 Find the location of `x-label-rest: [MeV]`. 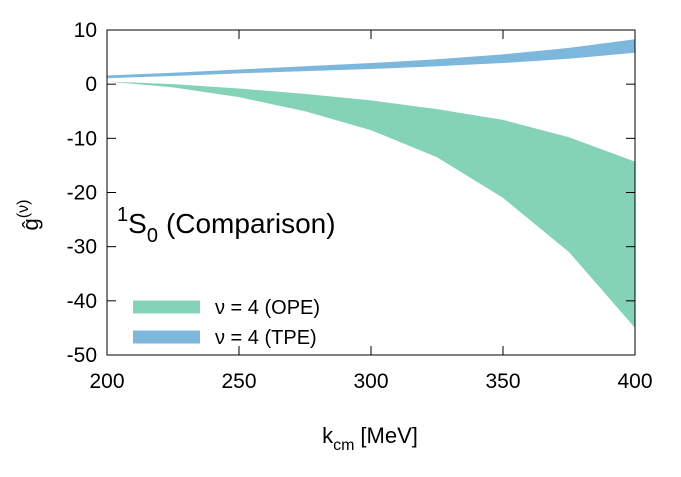

x-label-rest: [MeV] is located at coordinates (388, 435).